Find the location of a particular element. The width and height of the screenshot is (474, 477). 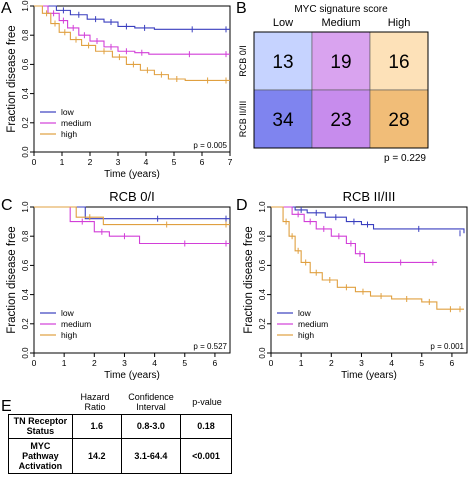

chart-title: RCB II/III is located at coordinates (369, 196).